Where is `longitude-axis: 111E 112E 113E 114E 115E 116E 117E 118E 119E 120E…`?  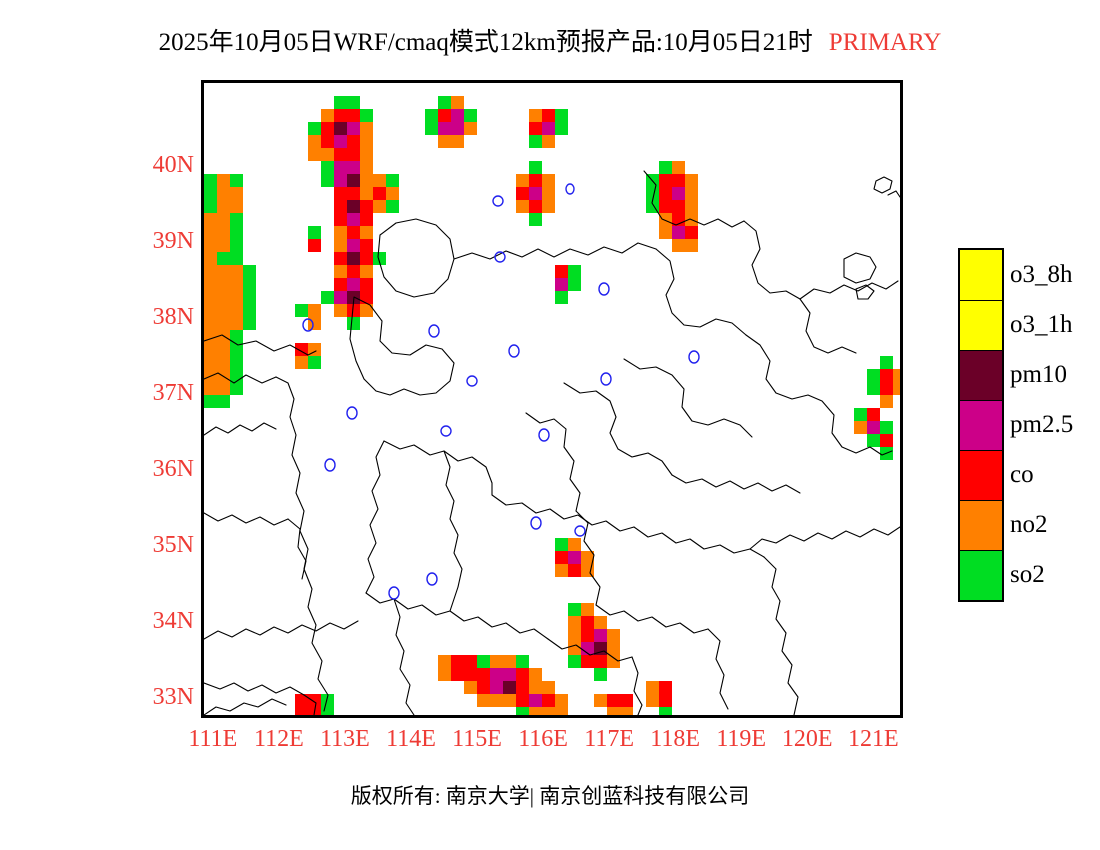 longitude-axis: 111E 112E 113E 114E 115E 116E 117E 118E 119E 120E… is located at coordinates (545, 741).